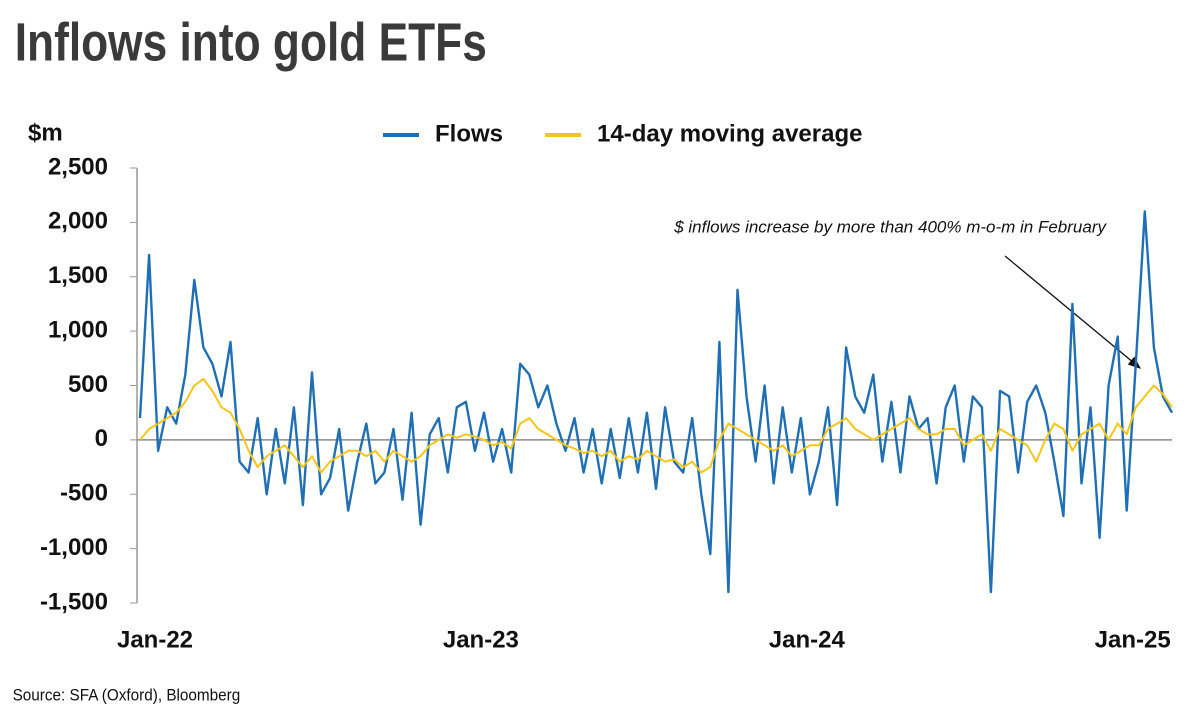 The image size is (1200, 717). Describe the element at coordinates (481, 639) in the screenshot. I see `x-tick-label: Jan-23` at that location.